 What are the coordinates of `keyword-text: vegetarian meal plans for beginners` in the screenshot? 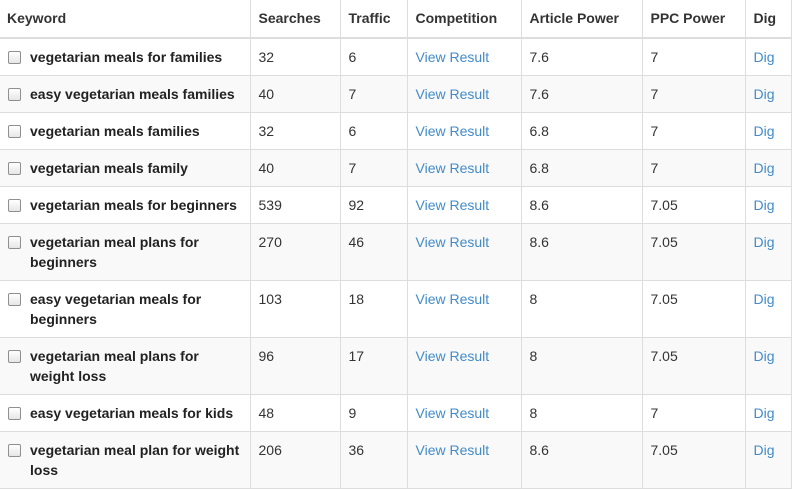 It's located at (114, 252).